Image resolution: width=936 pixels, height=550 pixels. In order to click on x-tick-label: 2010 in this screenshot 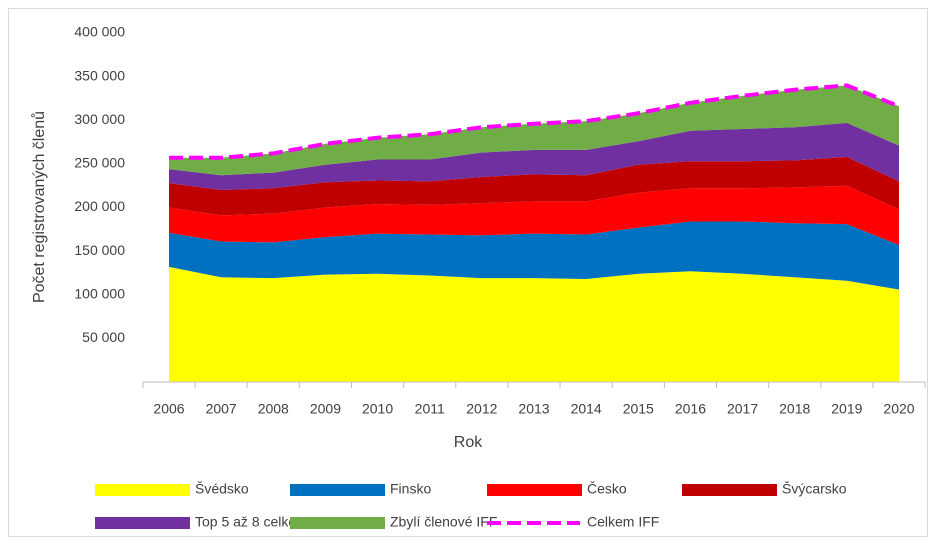, I will do `click(377, 409)`.